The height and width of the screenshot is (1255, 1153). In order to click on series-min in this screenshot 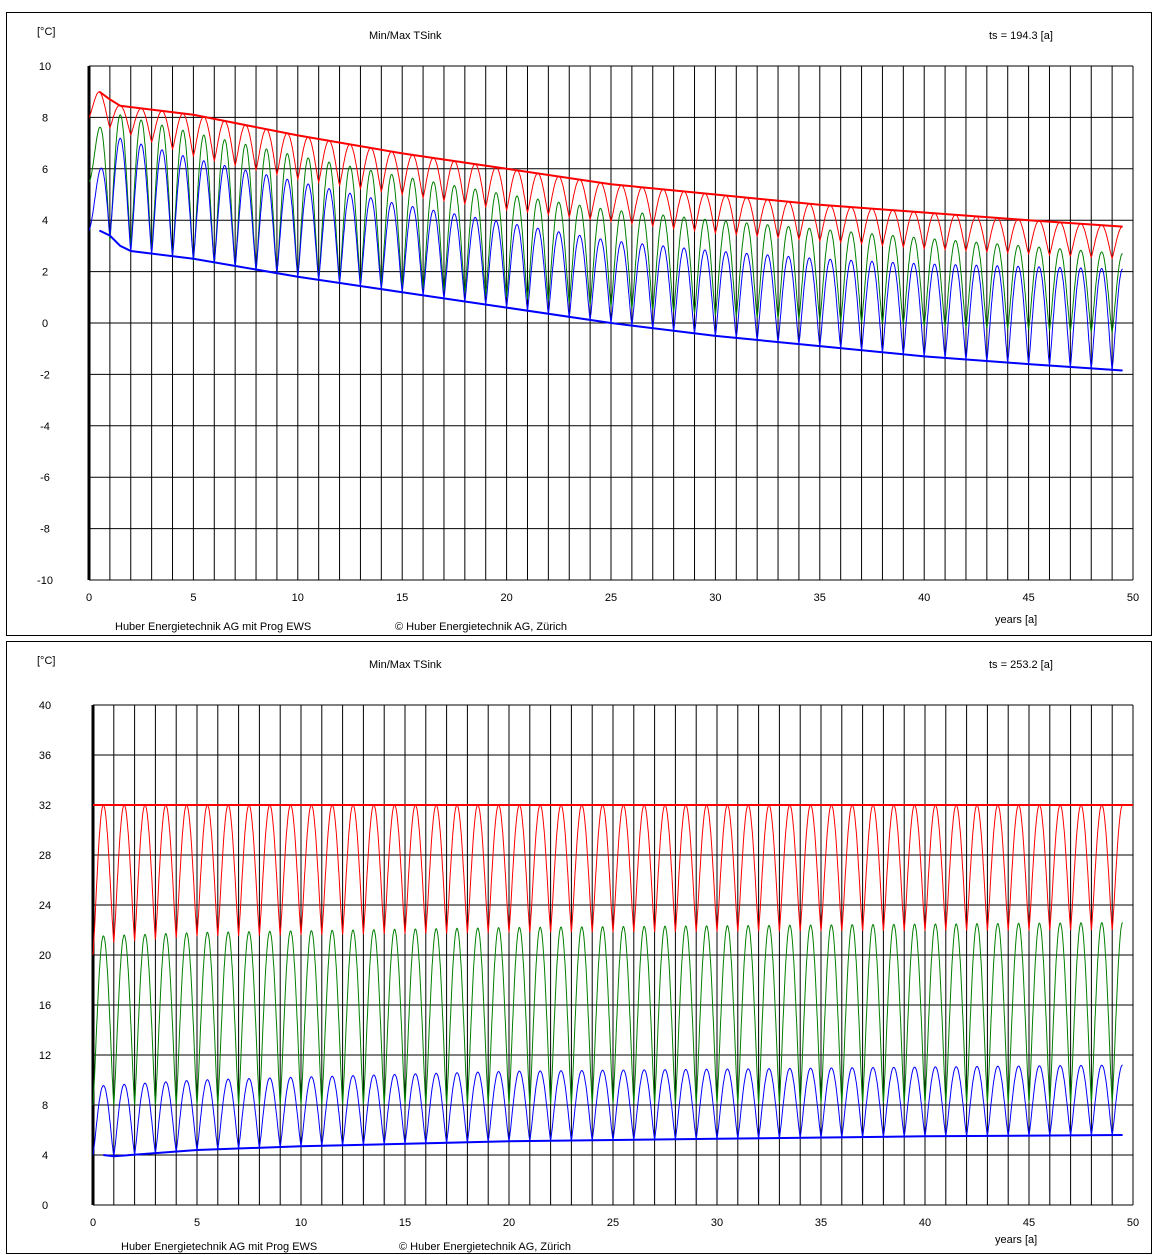, I will do `click(607, 1111)`.